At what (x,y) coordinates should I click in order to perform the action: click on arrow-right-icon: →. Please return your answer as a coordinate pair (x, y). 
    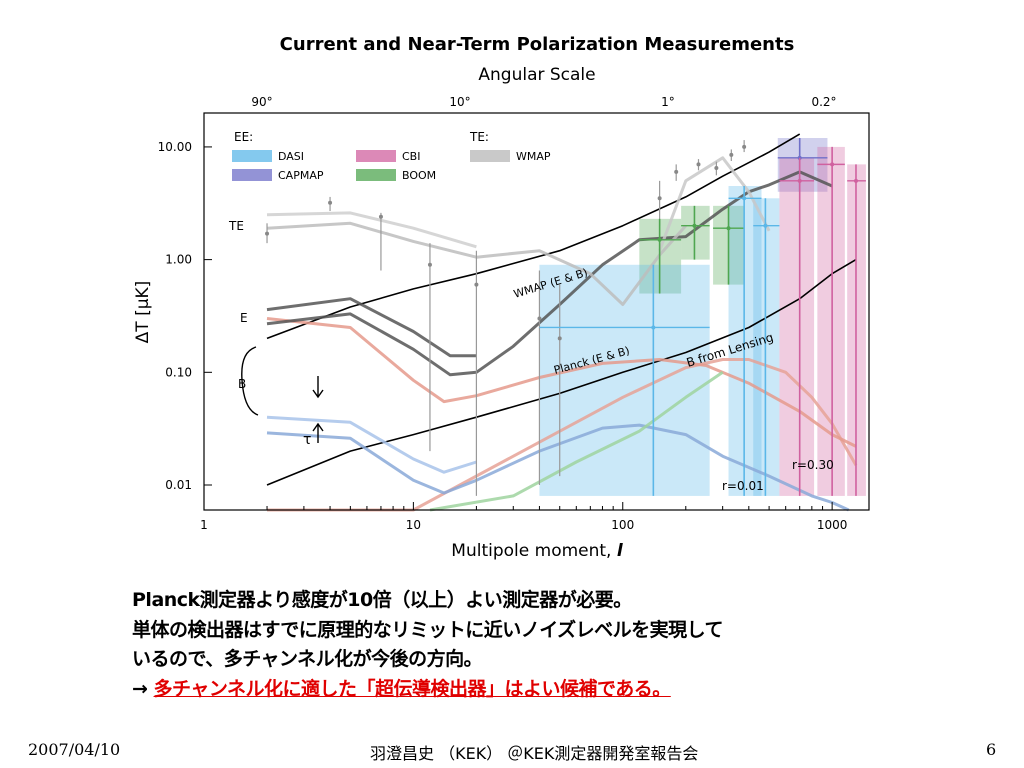
    Looking at the image, I should click on (140, 688).